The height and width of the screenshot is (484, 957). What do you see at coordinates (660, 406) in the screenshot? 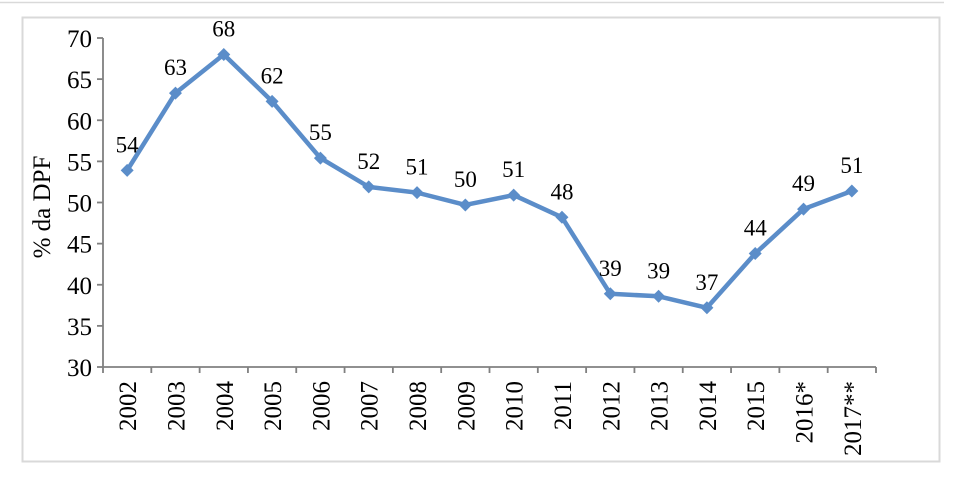
I see `x-tick-label: 2013` at bounding box center [660, 406].